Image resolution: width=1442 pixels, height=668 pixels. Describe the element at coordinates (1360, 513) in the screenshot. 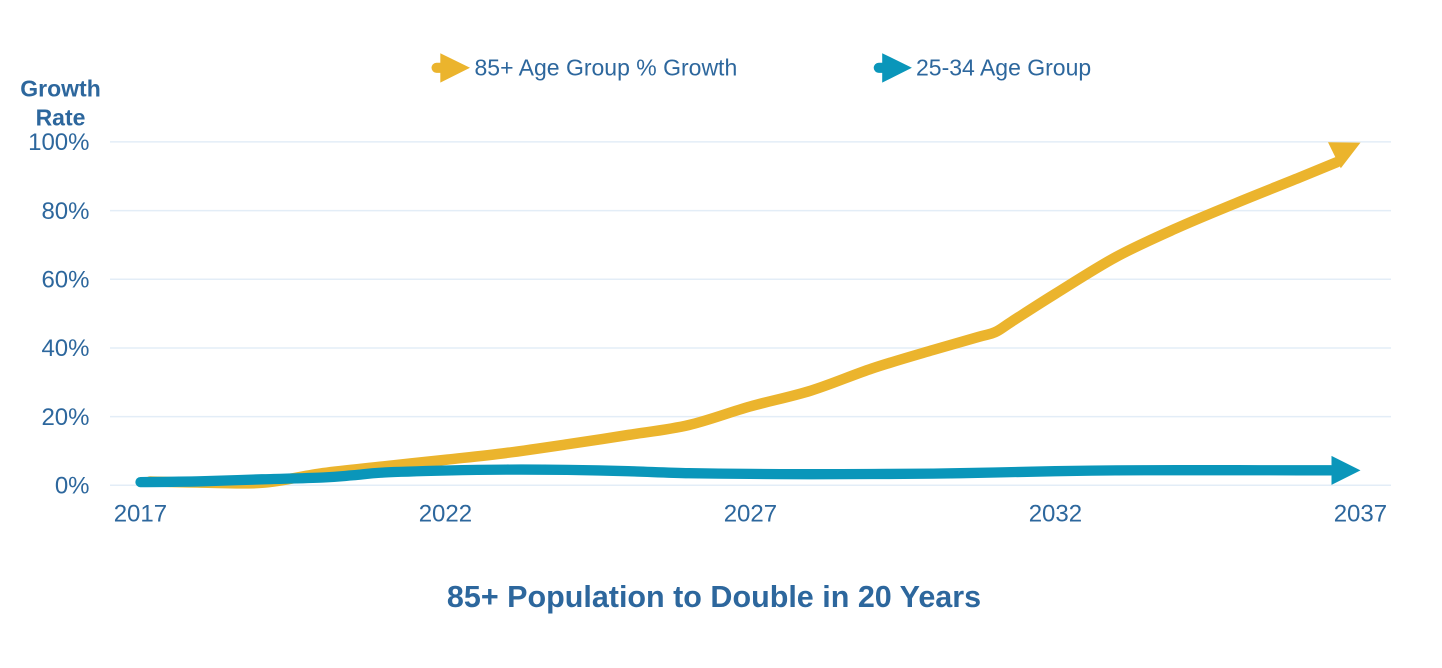

I see `svg-text: 2037` at that location.